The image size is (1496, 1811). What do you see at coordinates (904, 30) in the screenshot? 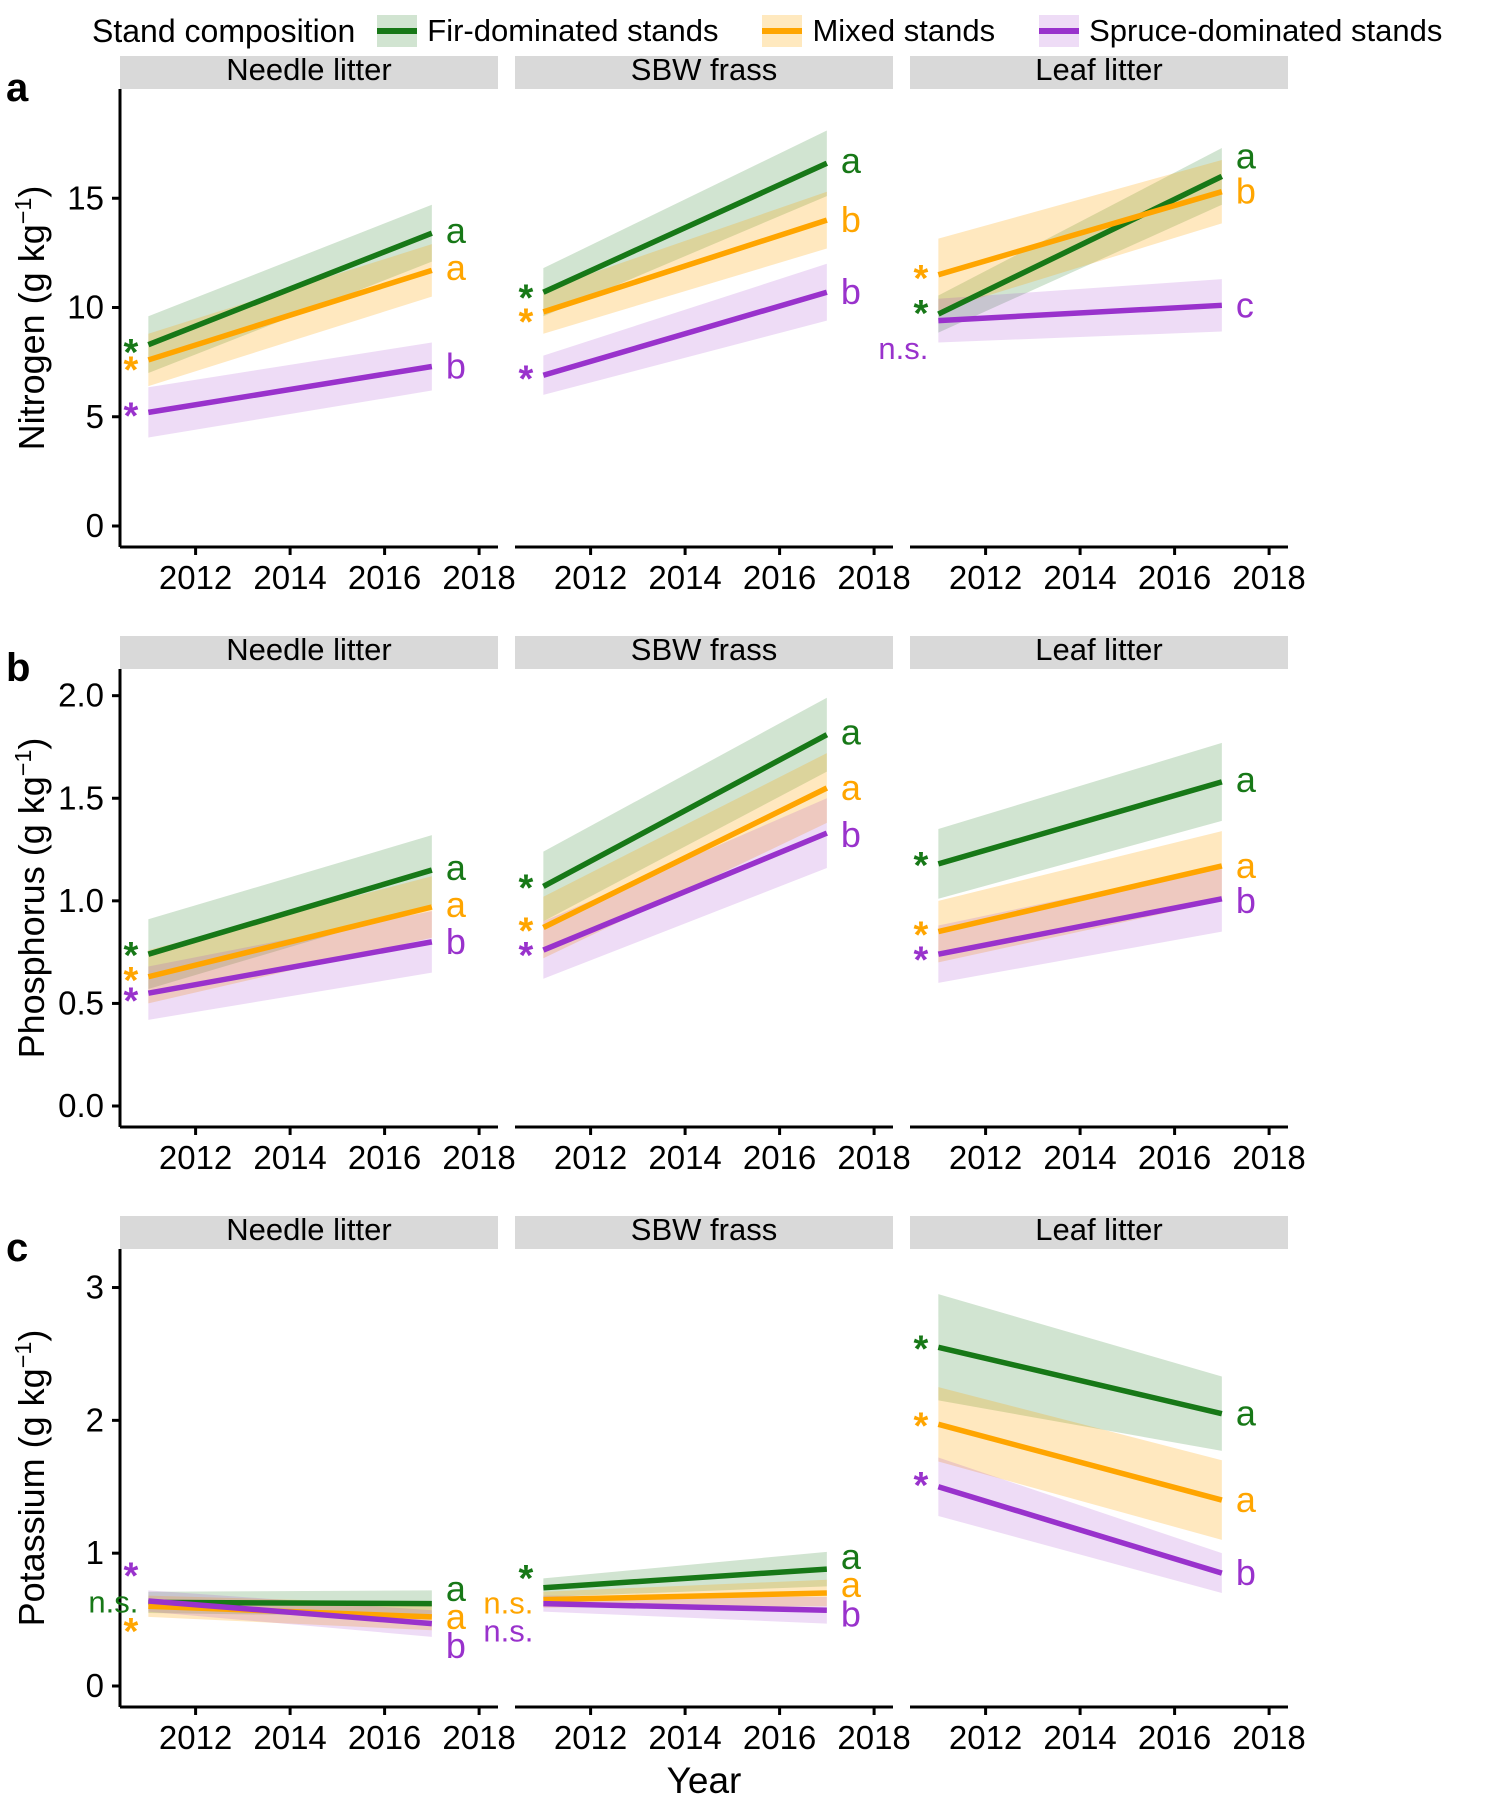
I see `legend-item-label: Mixed stands` at bounding box center [904, 30].